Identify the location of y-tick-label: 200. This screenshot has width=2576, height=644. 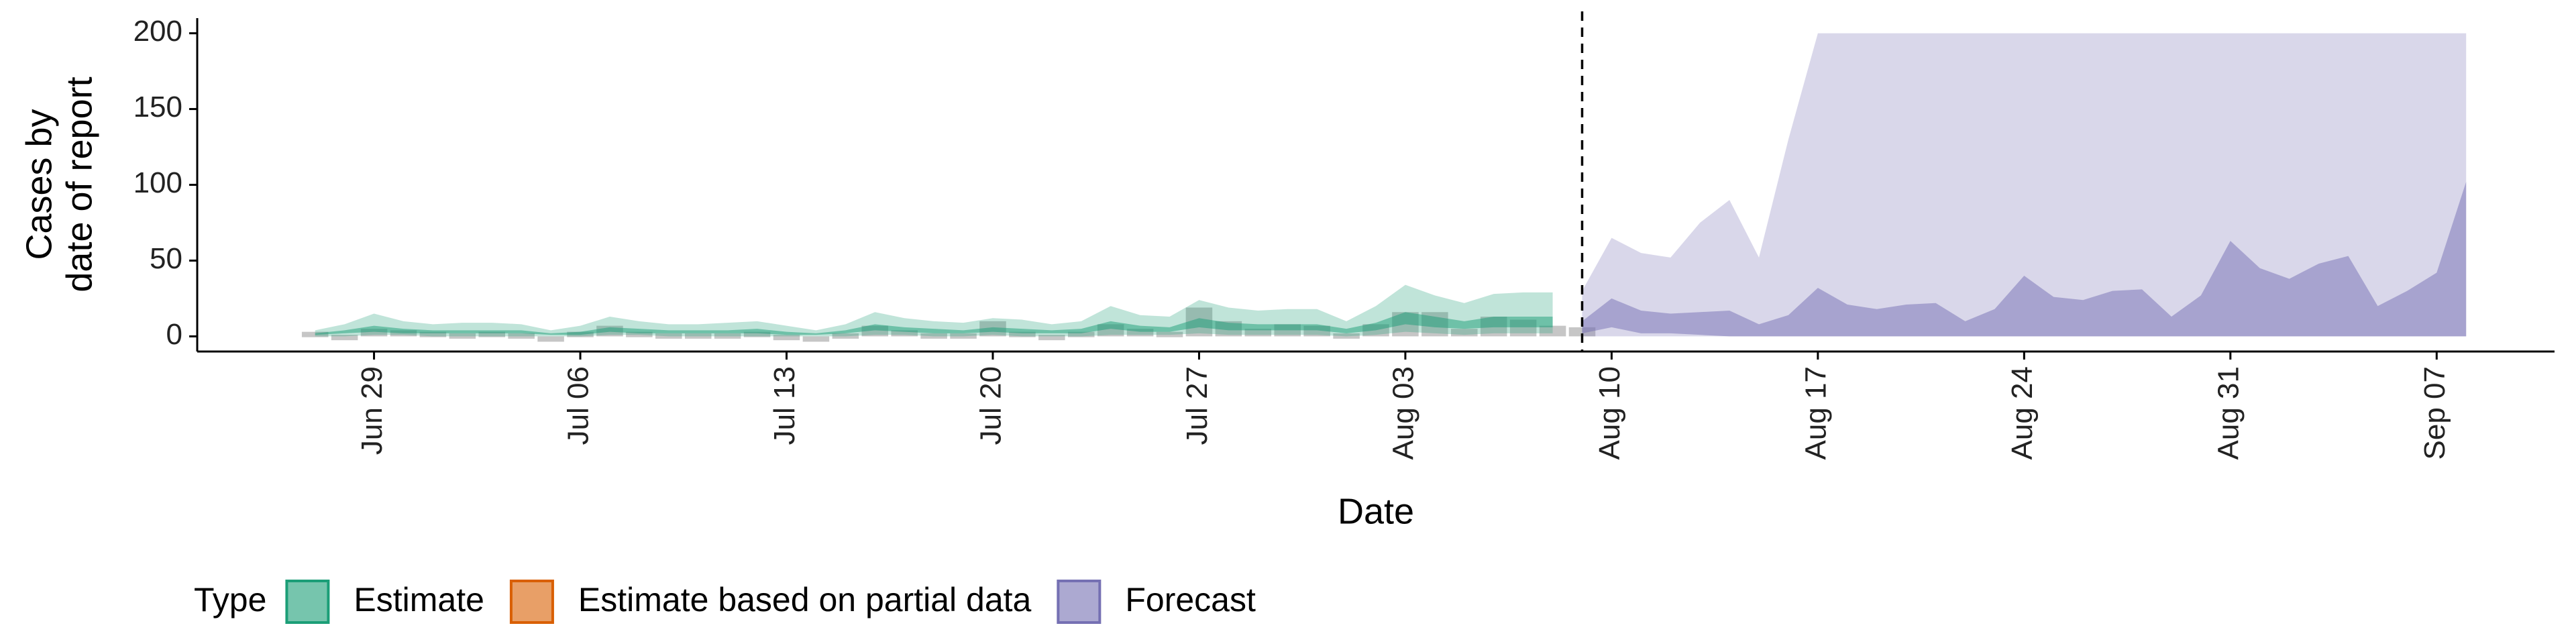
(157, 31).